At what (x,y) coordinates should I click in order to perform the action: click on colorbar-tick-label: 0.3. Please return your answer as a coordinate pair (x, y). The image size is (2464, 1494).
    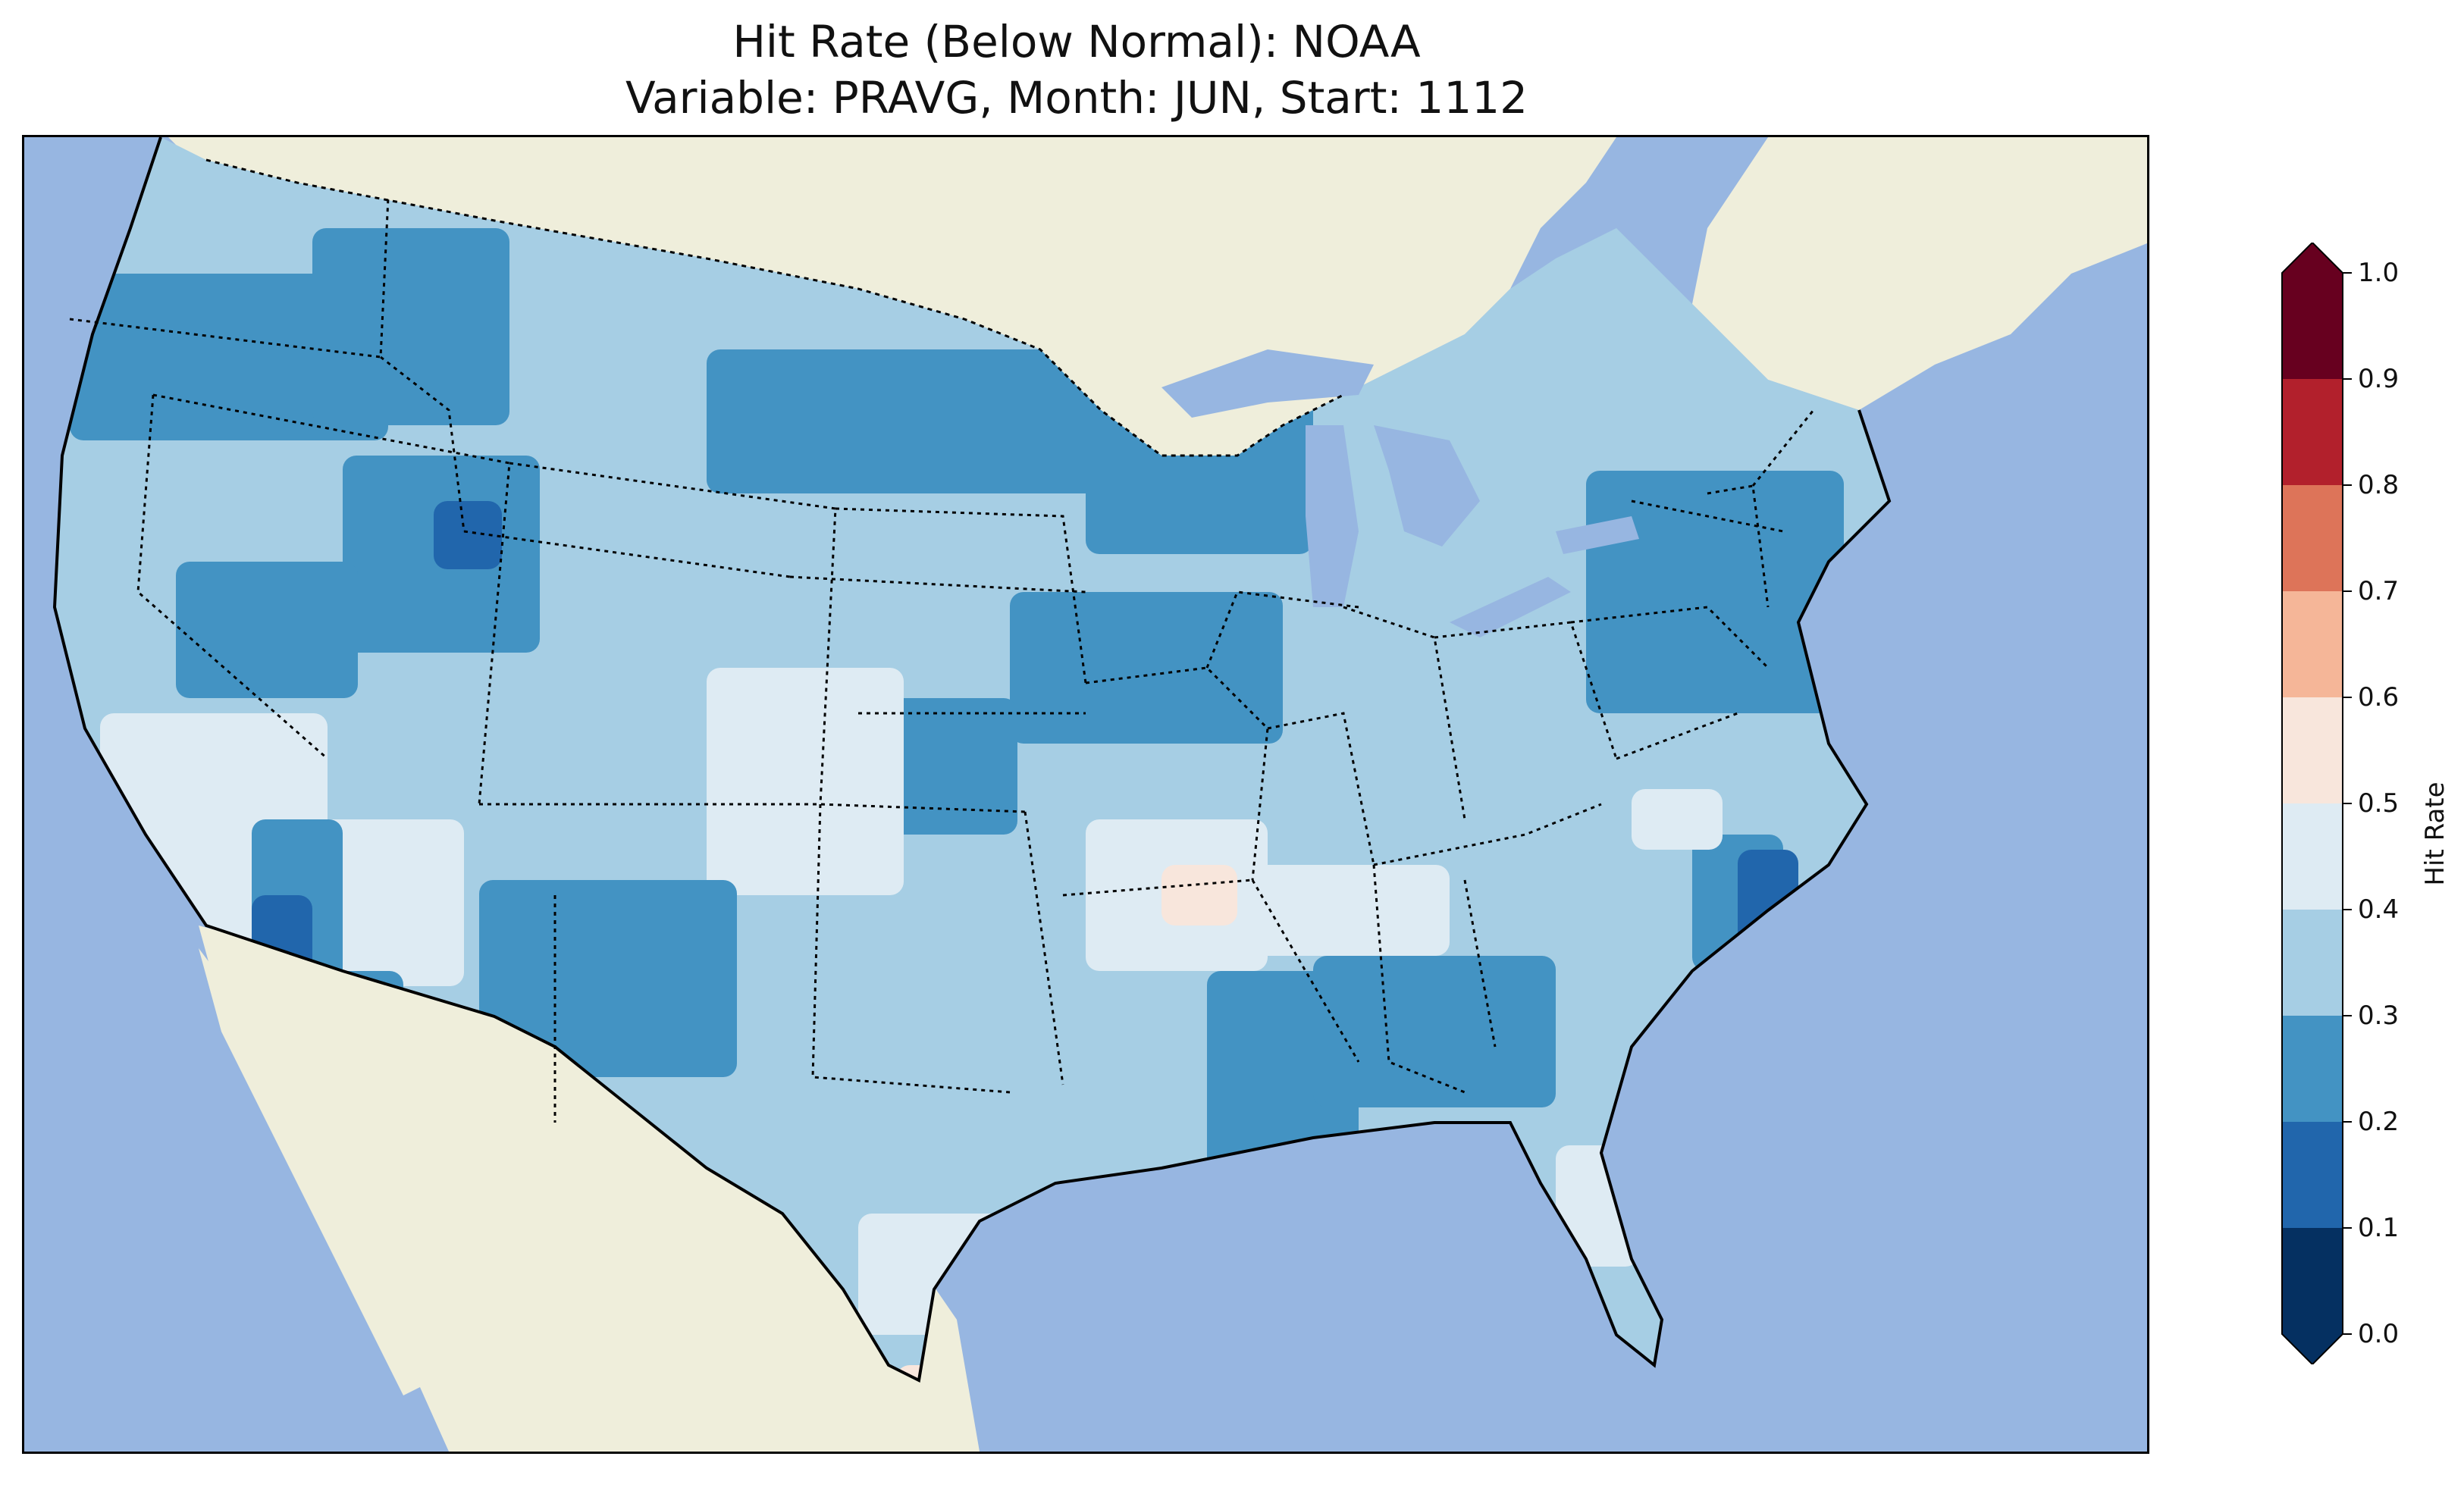
    Looking at the image, I should click on (2379, 1016).